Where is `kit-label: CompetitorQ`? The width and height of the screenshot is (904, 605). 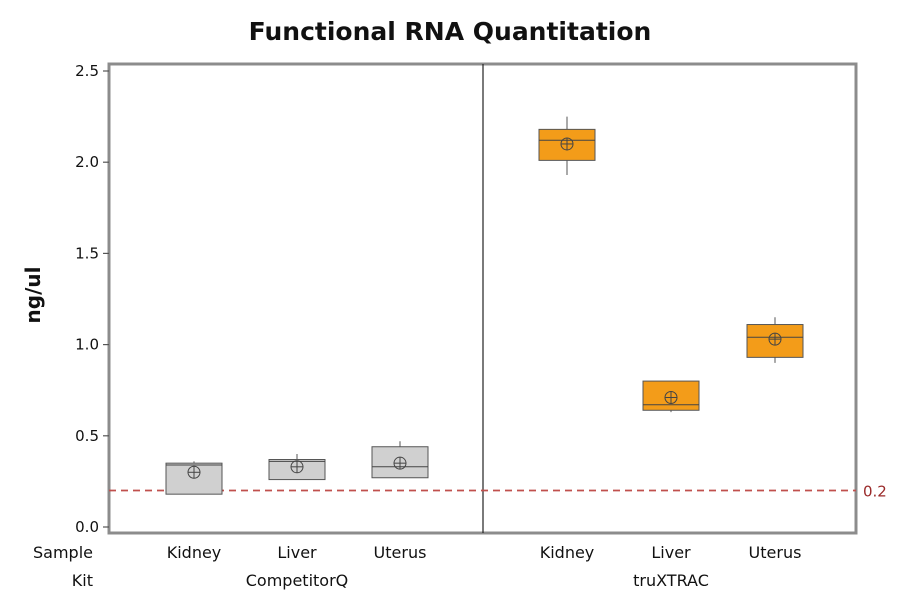
kit-label: CompetitorQ is located at coordinates (297, 580).